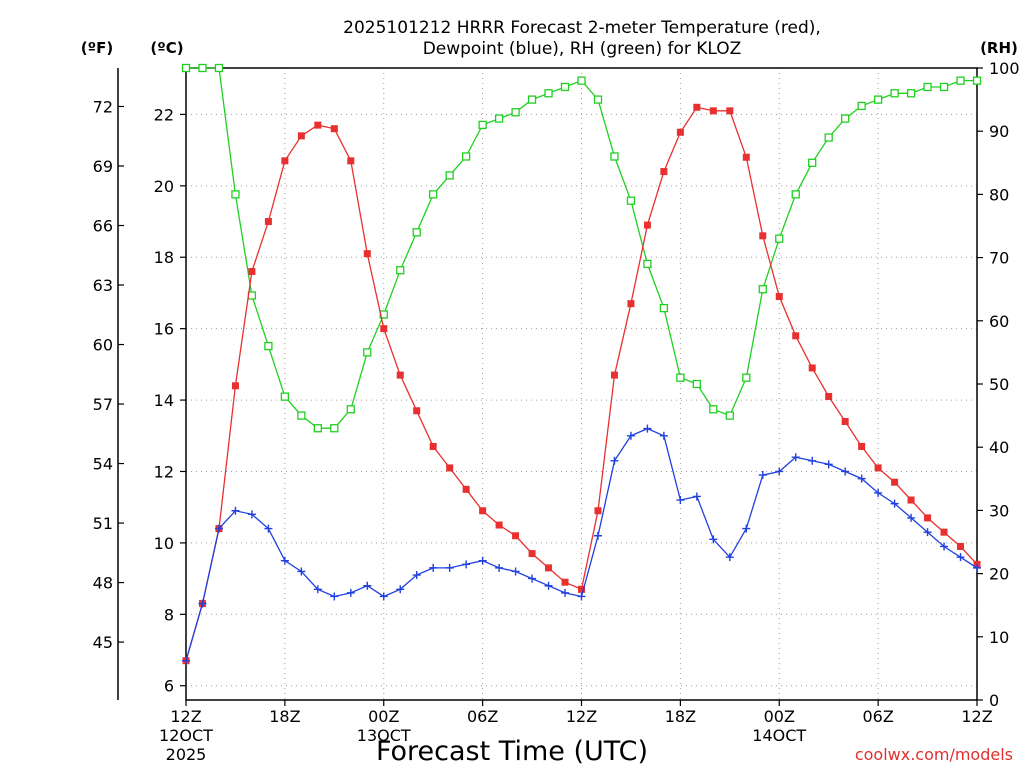 The height and width of the screenshot is (768, 1024). I want to click on rh-tick-label: 90, so click(999, 131).